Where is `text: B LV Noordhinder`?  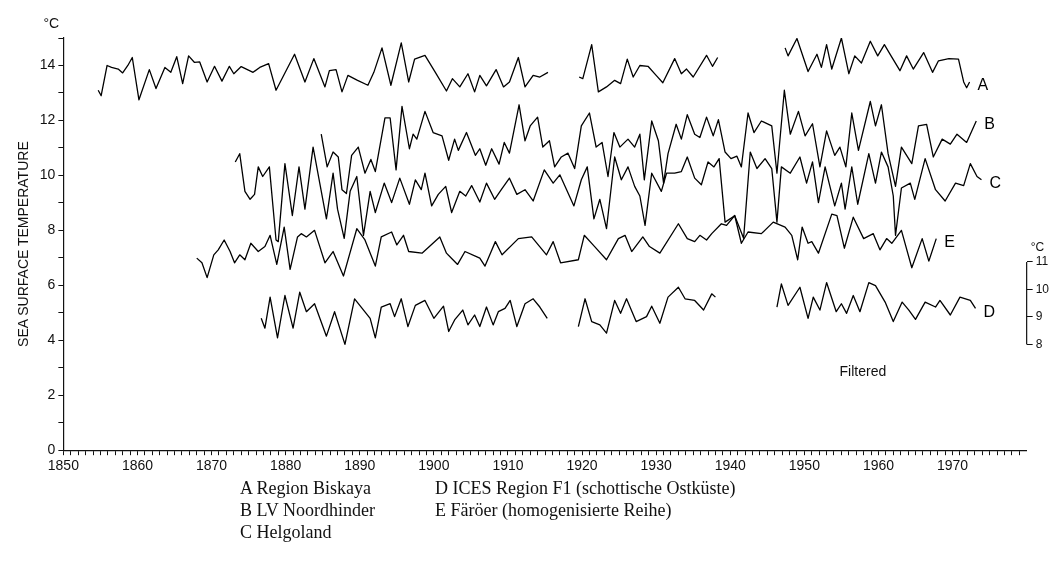 text: B LV Noordhinder is located at coordinates (307, 511).